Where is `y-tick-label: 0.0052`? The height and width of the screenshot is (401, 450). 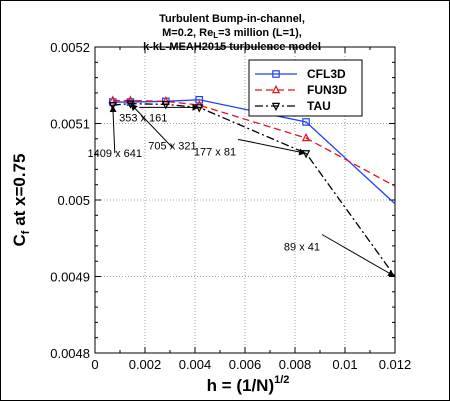 y-tick-label: 0.0052 is located at coordinates (70, 47).